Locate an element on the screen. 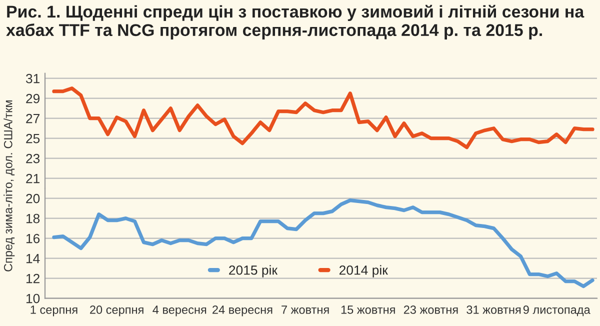 The image size is (600, 326). y-tick-label: 27 is located at coordinates (33, 119).